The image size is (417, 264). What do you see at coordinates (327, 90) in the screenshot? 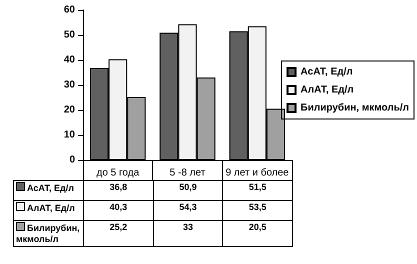
I see `legend-label: АлАТ, Ед/л` at bounding box center [327, 90].